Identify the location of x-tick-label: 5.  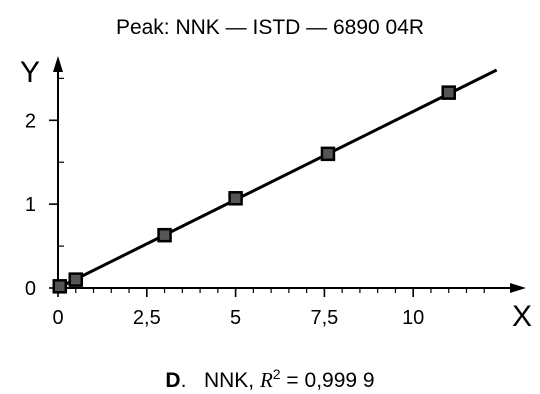
(235, 318).